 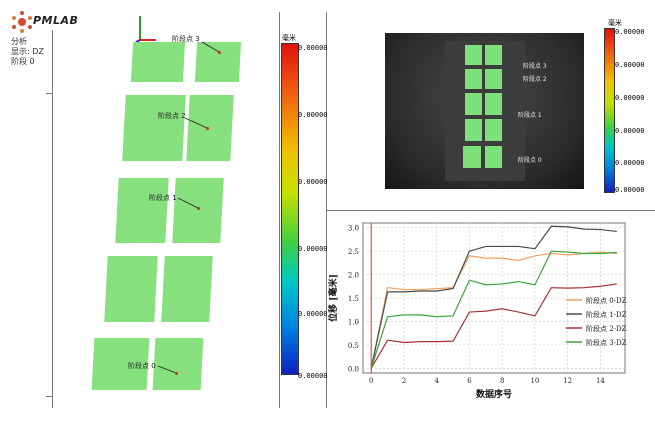 What do you see at coordinates (630, 190) in the screenshot?
I see `colorbar-right-tick-5: 0.00000` at bounding box center [630, 190].